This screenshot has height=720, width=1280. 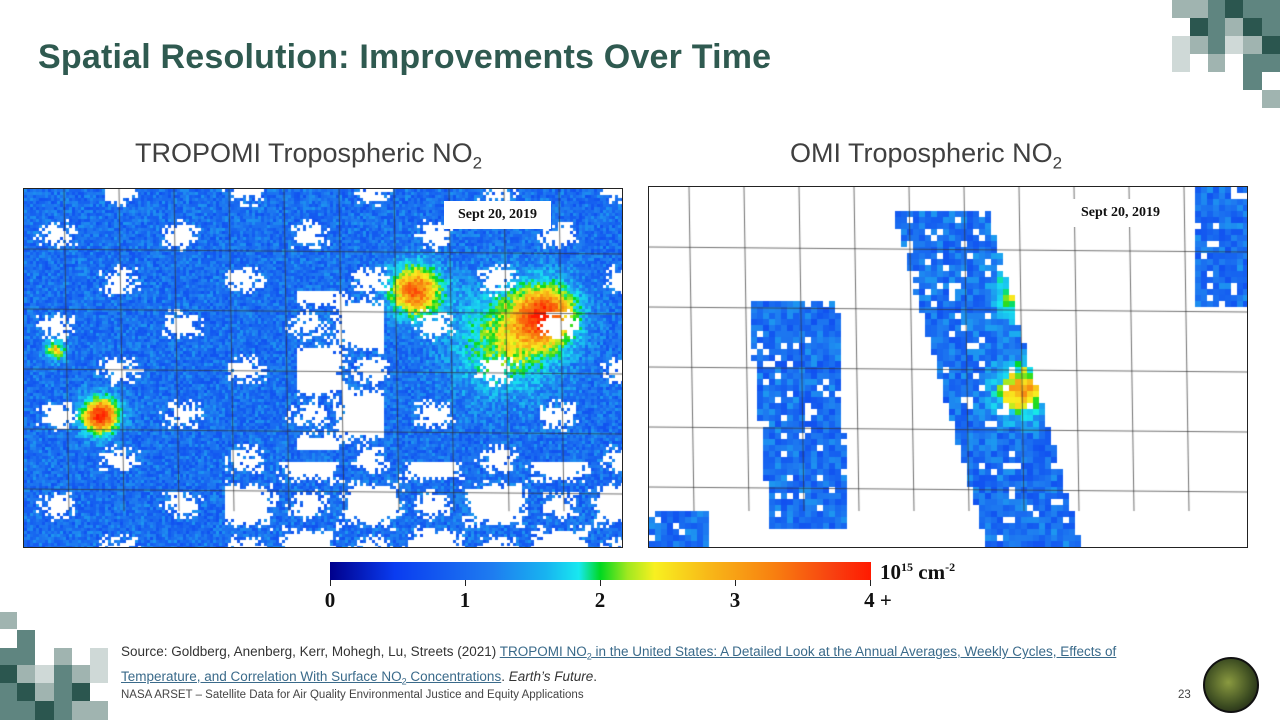 What do you see at coordinates (878, 600) in the screenshot?
I see `colorbar-tick-label: 4 +` at bounding box center [878, 600].